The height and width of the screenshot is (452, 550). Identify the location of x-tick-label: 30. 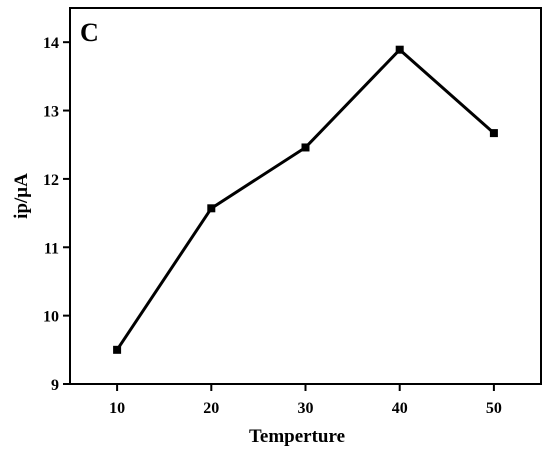
(306, 408).